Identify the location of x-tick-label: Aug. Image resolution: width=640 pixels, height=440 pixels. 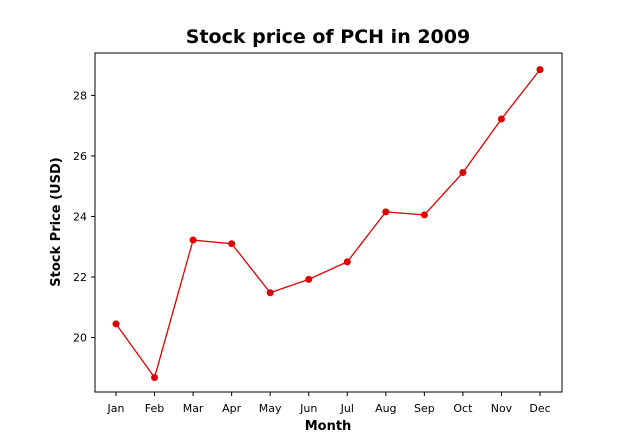
(385, 408).